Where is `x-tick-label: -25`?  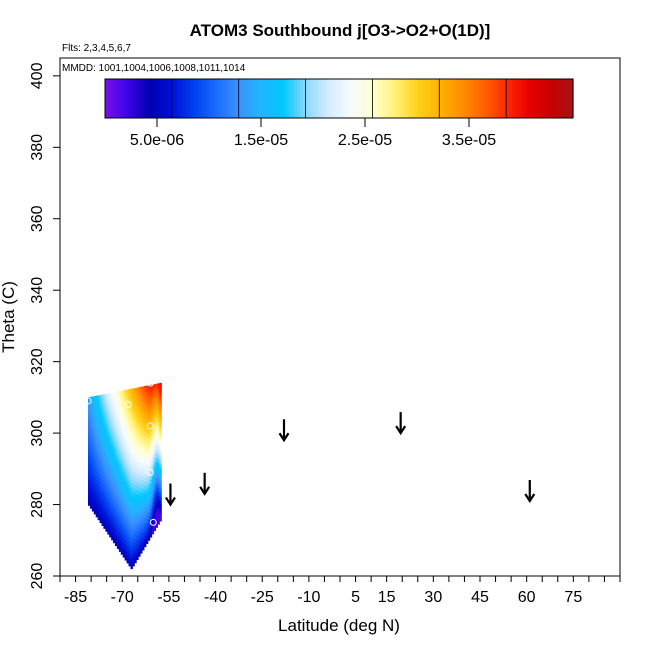
x-tick-label: -25 is located at coordinates (262, 597).